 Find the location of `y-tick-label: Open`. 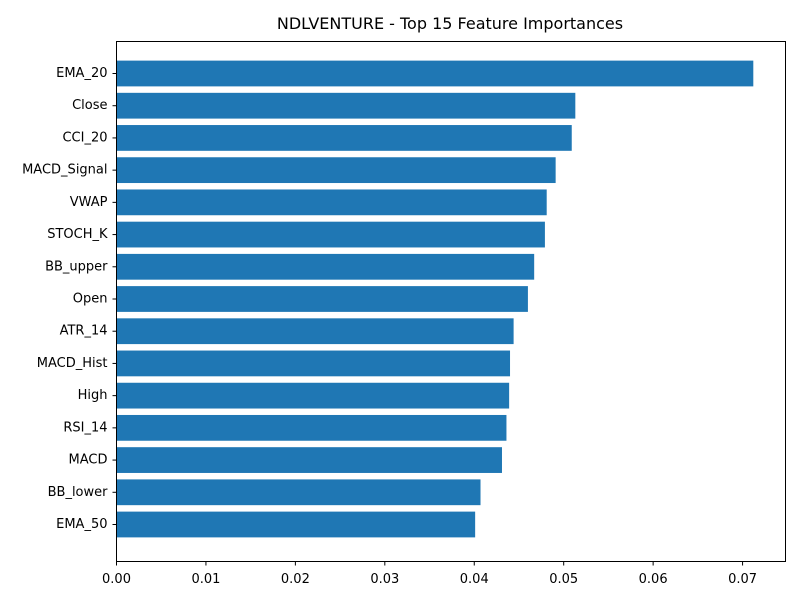

y-tick-label: Open is located at coordinates (90, 299).